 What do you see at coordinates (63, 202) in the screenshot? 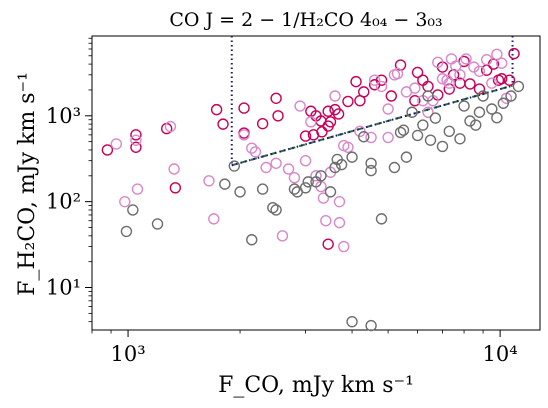
I see `y-tick-label: 10²` at bounding box center [63, 202].